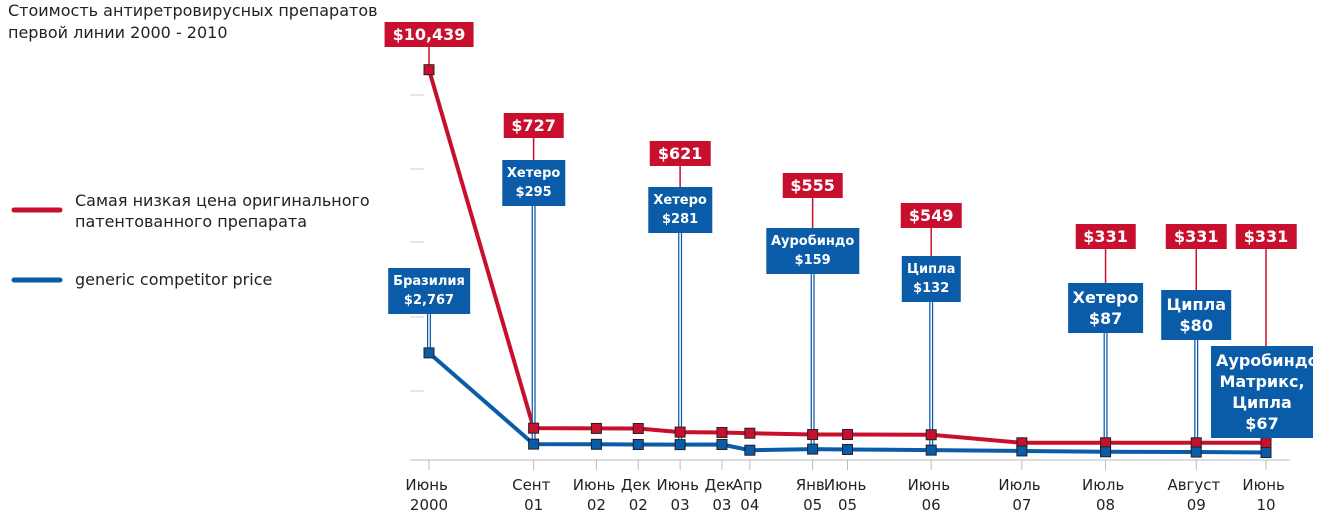  I want to click on value-label: Ципла $80, so click(1196, 315).